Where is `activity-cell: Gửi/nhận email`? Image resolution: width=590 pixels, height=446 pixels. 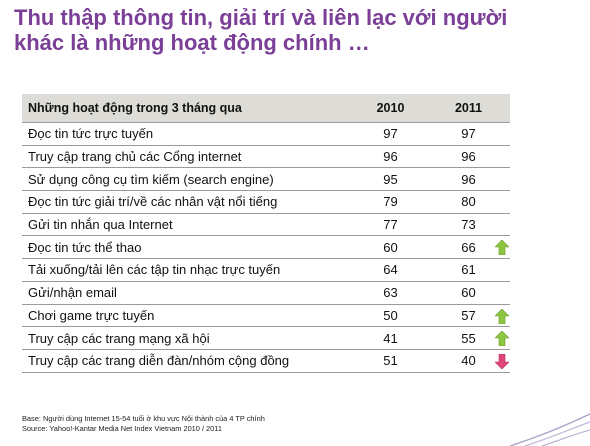 activity-cell: Gửi/nhận email is located at coordinates (188, 293).